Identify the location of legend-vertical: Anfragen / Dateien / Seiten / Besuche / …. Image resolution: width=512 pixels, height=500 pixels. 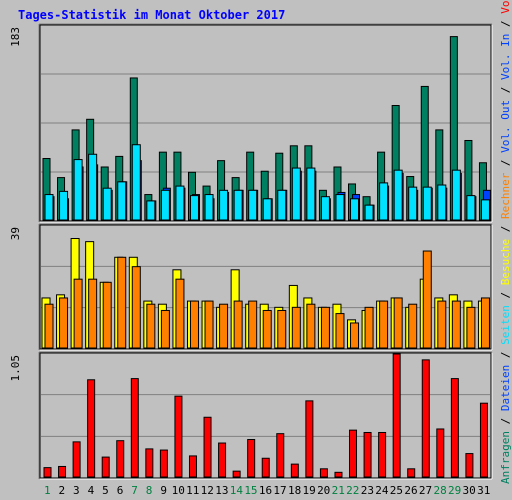
(505, 242).